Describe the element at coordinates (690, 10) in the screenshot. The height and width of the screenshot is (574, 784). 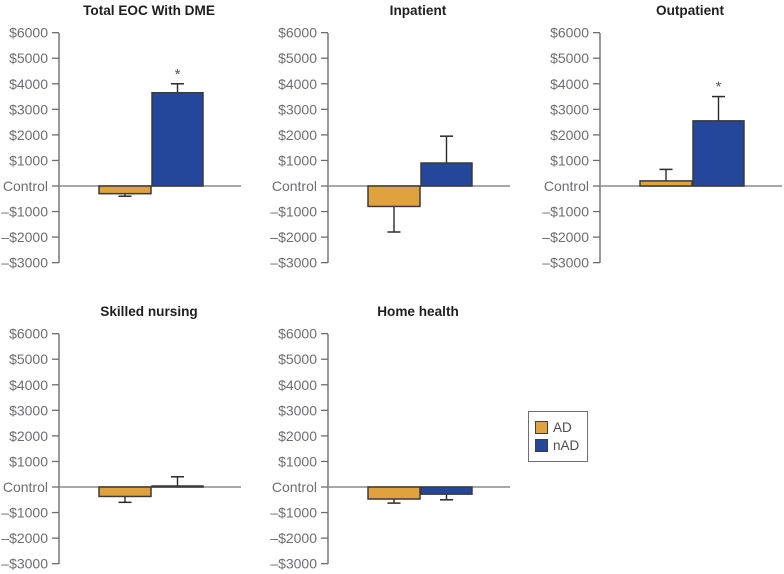
I see `chart-title: Outpatient` at that location.